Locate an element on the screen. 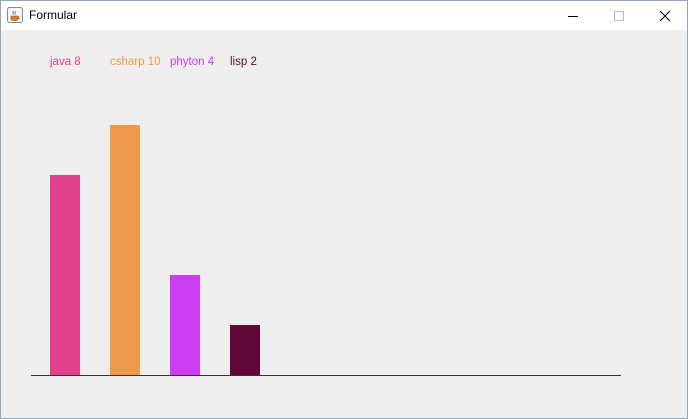 This screenshot has width=688, height=419. bar-label-phyton: phyton 4 is located at coordinates (192, 62).